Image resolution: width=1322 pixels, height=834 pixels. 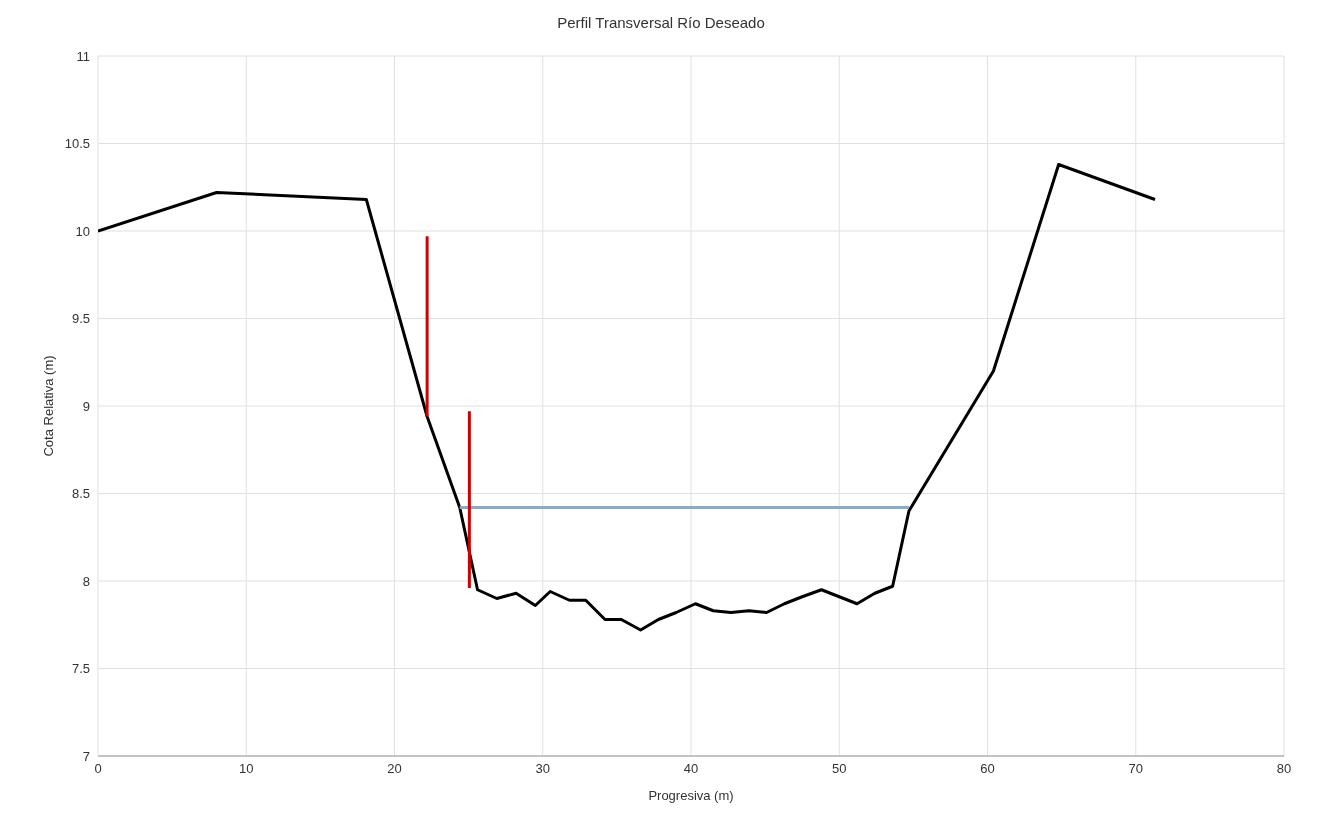 What do you see at coordinates (661, 23) in the screenshot?
I see `chart-title: Perfil Transversal Río Deseado` at bounding box center [661, 23].